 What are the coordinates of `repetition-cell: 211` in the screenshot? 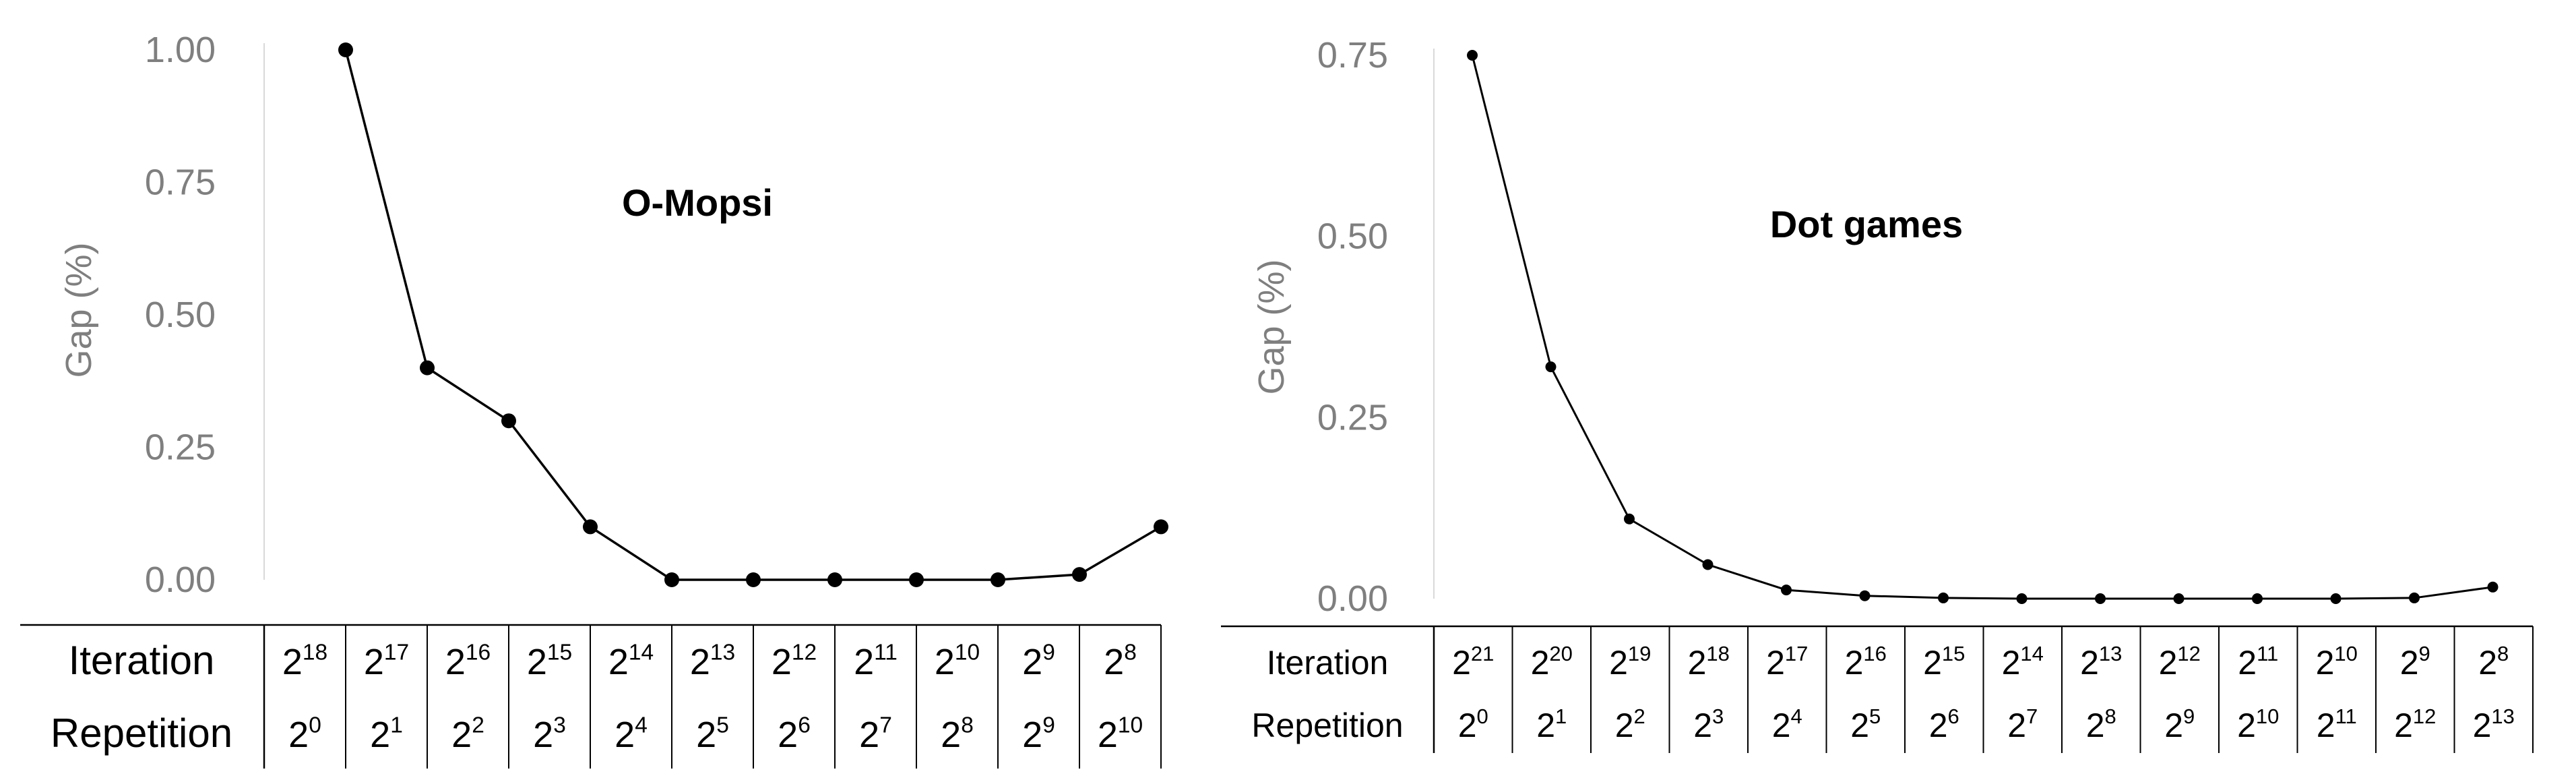 It's located at (2337, 724).